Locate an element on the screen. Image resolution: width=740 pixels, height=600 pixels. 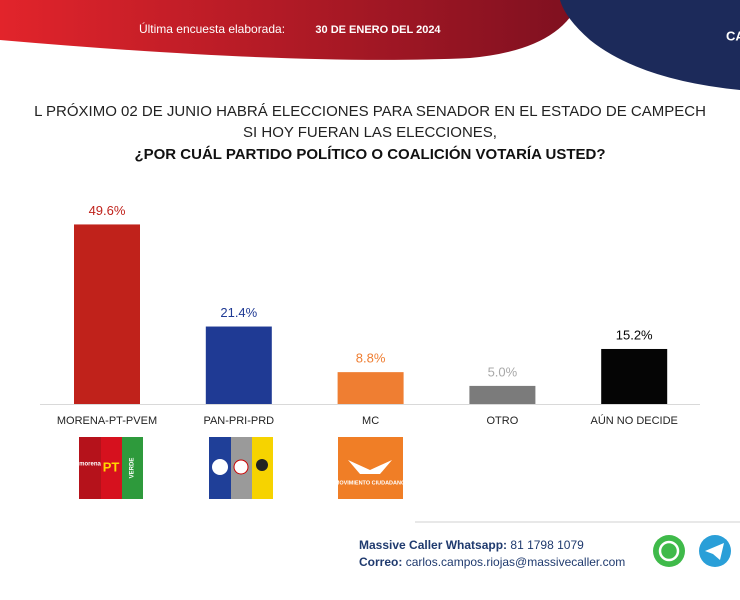
value-label: 21.4% is located at coordinates (238, 312).